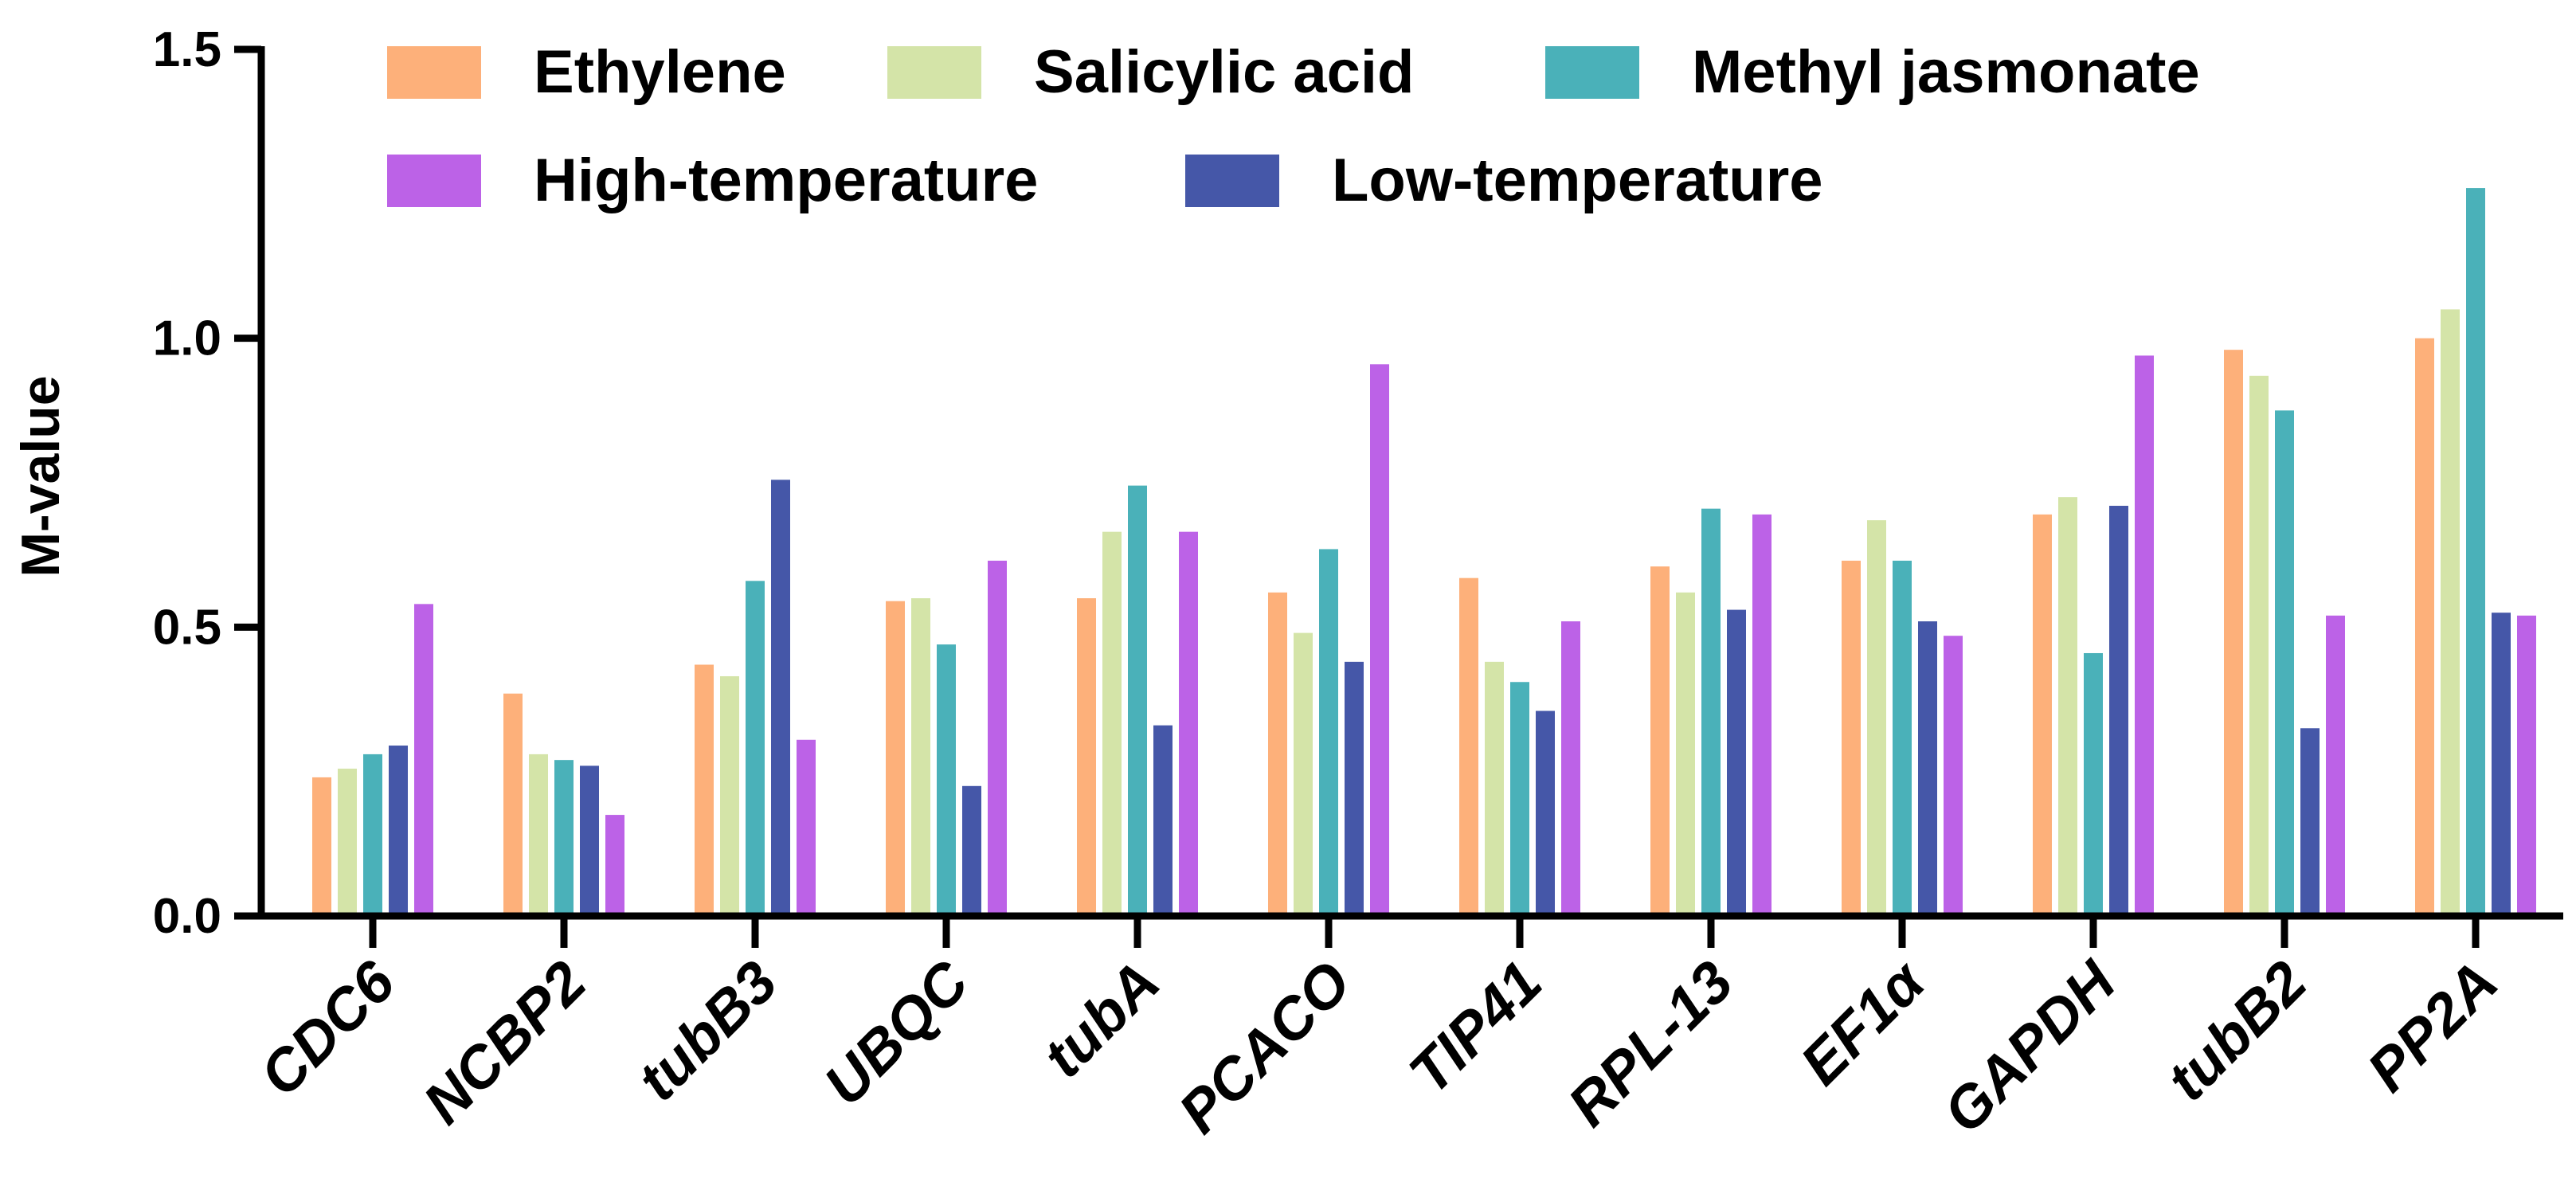  I want to click on legend-swatch-low-temperature, so click(1232, 181).